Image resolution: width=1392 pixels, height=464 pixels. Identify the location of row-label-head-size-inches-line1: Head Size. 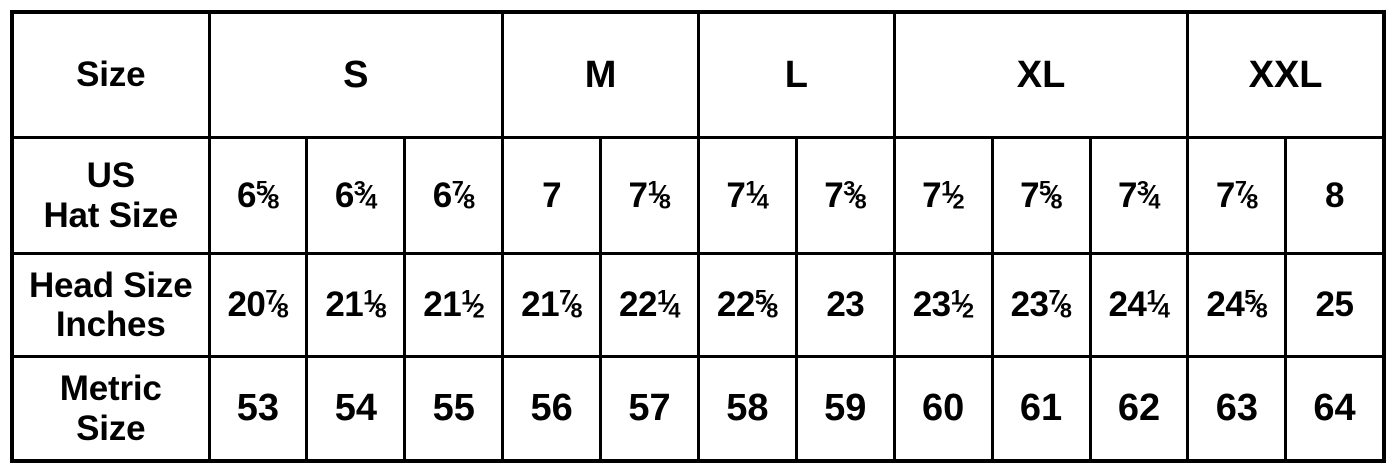
(110, 285).